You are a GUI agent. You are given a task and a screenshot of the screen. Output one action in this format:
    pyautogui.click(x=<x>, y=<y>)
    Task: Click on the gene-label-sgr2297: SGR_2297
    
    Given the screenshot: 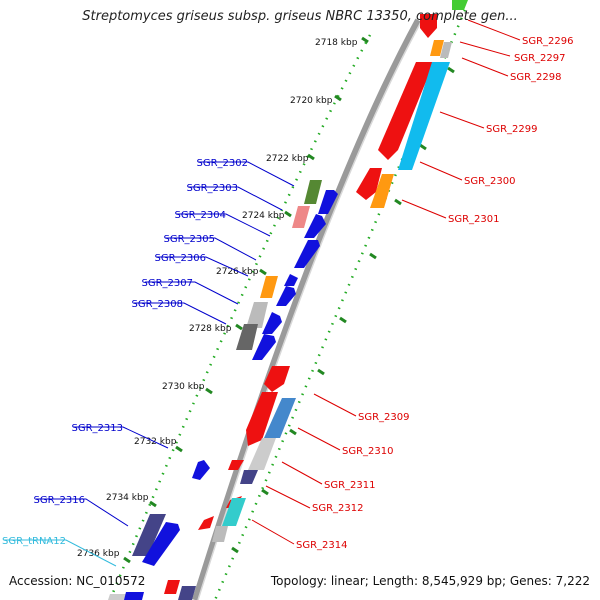 What is the action you would take?
    pyautogui.click(x=540, y=58)
    